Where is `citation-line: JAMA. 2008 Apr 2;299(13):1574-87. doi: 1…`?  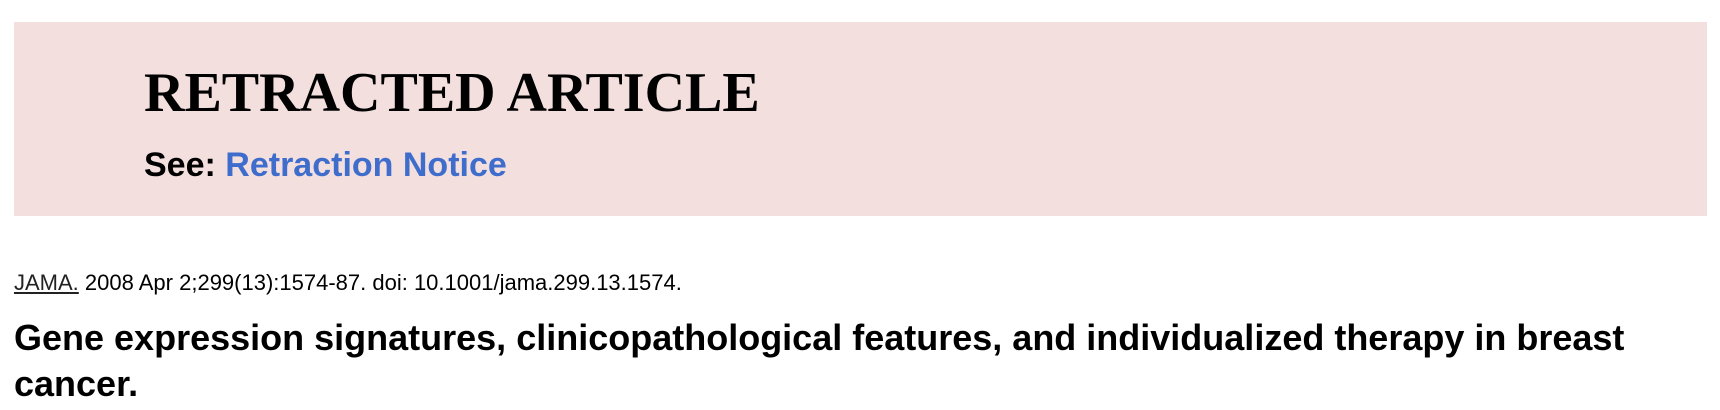
citation-line: JAMA. 2008 Apr 2;299(13):1574-87. doi: 1… is located at coordinates (348, 283).